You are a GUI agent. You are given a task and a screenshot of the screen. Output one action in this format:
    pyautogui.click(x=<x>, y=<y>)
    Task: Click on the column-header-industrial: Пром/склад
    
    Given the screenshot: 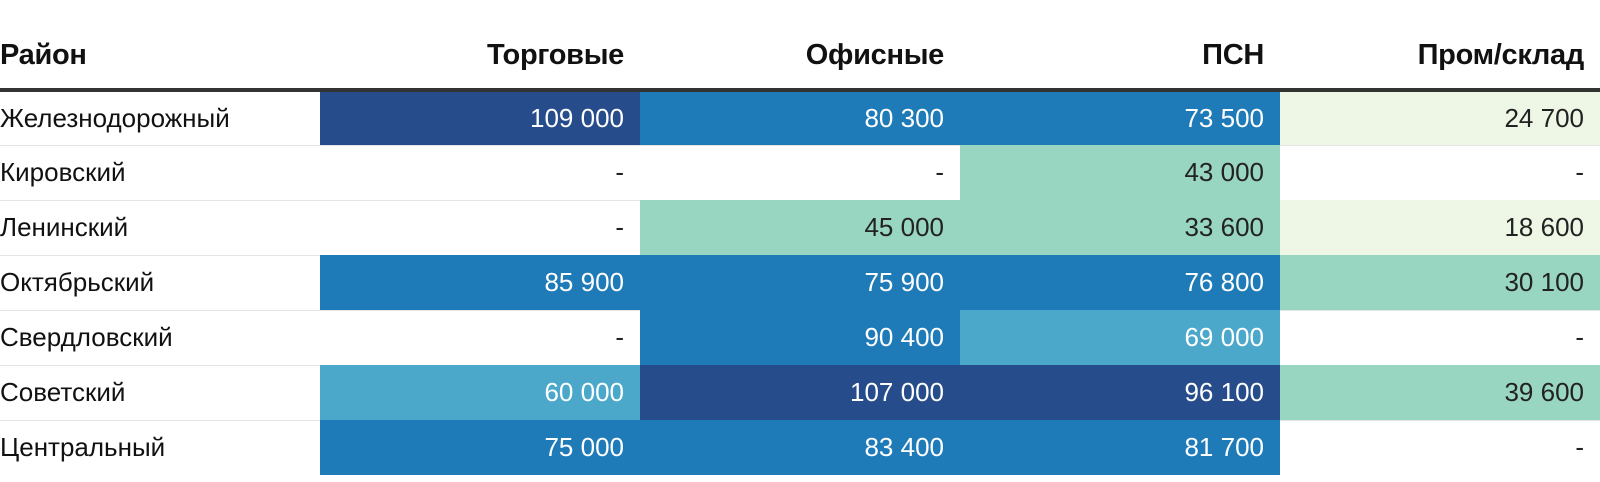 What is the action you would take?
    pyautogui.click(x=1440, y=46)
    